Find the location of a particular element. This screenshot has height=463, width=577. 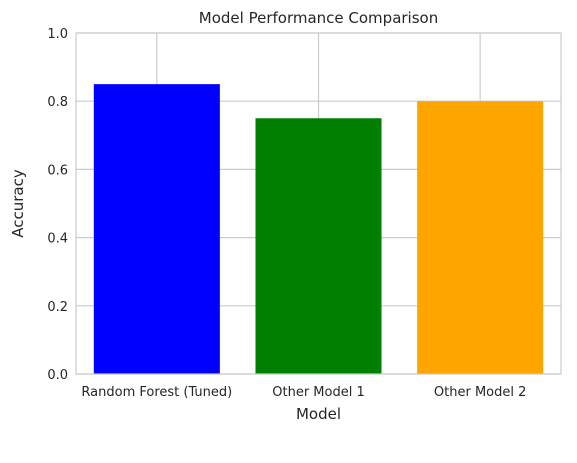

chart-title: Model Performance Comparison is located at coordinates (318, 18).